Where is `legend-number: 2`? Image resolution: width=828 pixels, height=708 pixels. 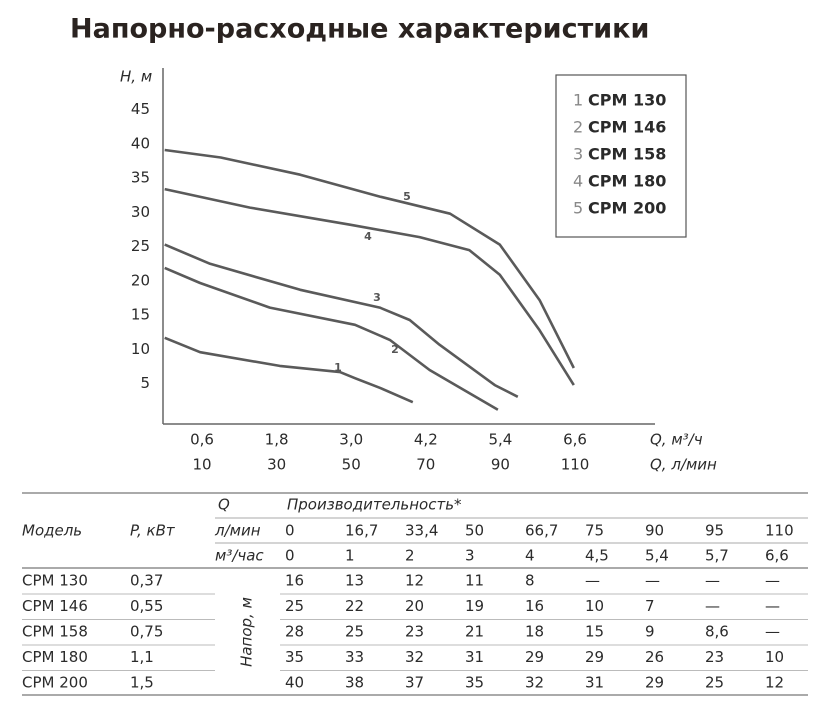 legend-number: 2 is located at coordinates (578, 127).